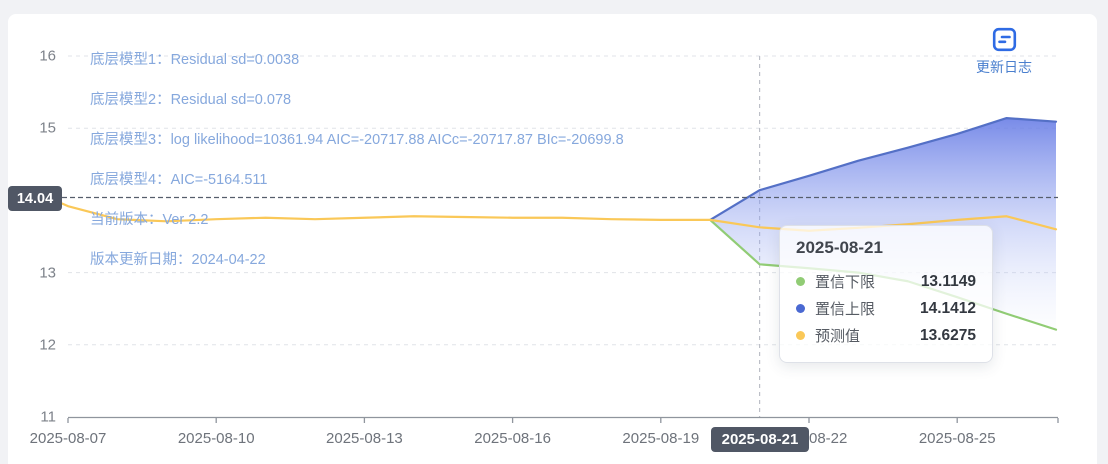 This screenshot has height=464, width=1108. I want to click on y-tick-label: 11, so click(48, 417).